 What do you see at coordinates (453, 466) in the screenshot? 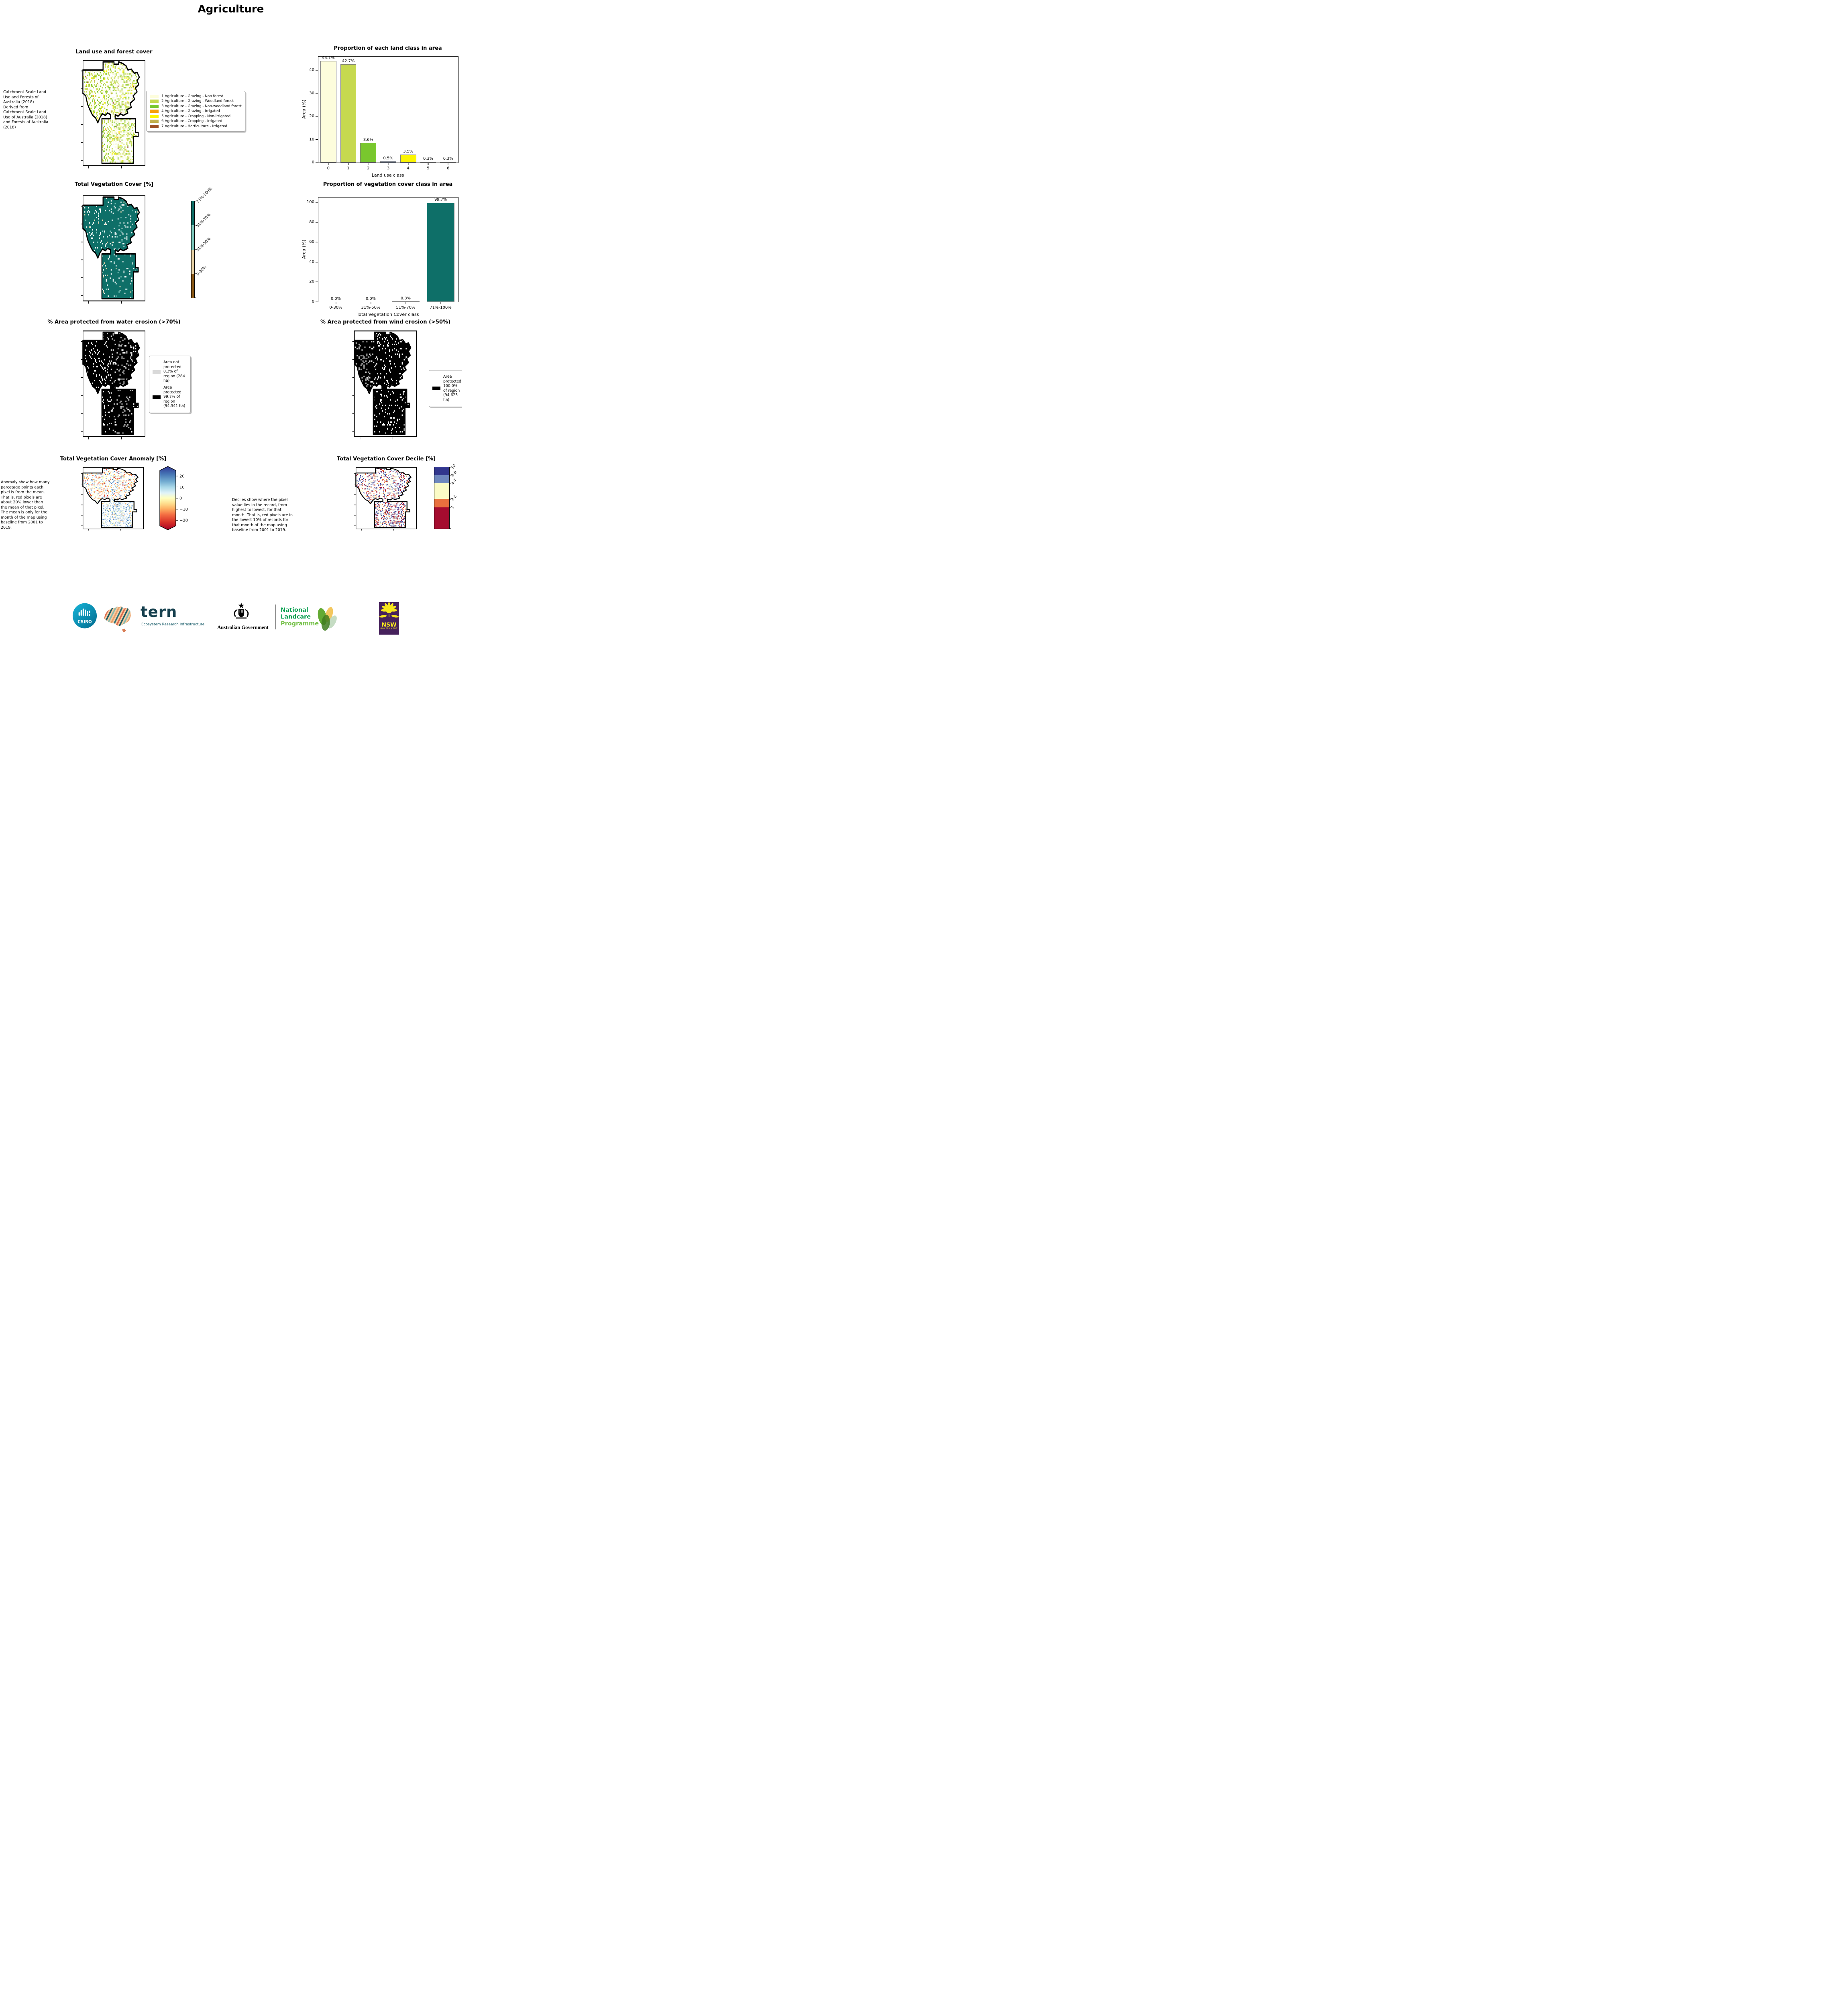
I see `colorbar-label: 10` at bounding box center [453, 466].